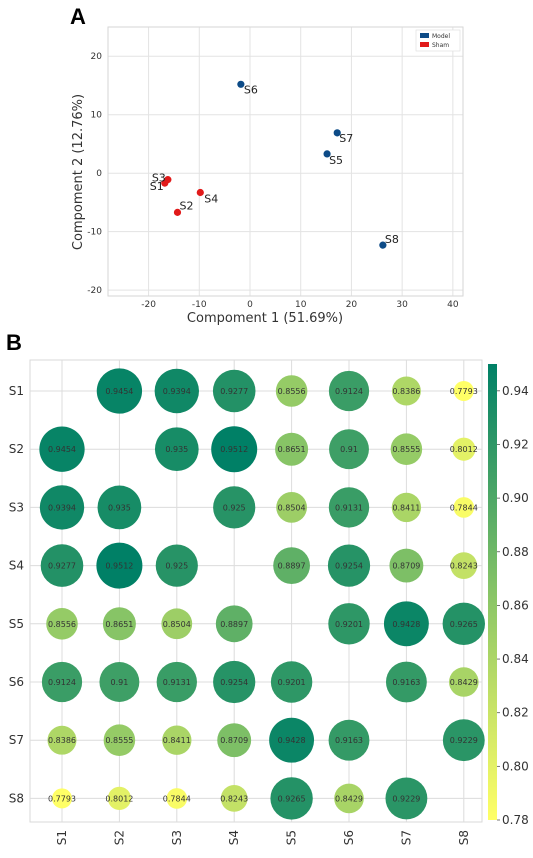  Describe the element at coordinates (177, 682) in the screenshot. I see `heatmap-bubble-value: 0.9131` at that location.